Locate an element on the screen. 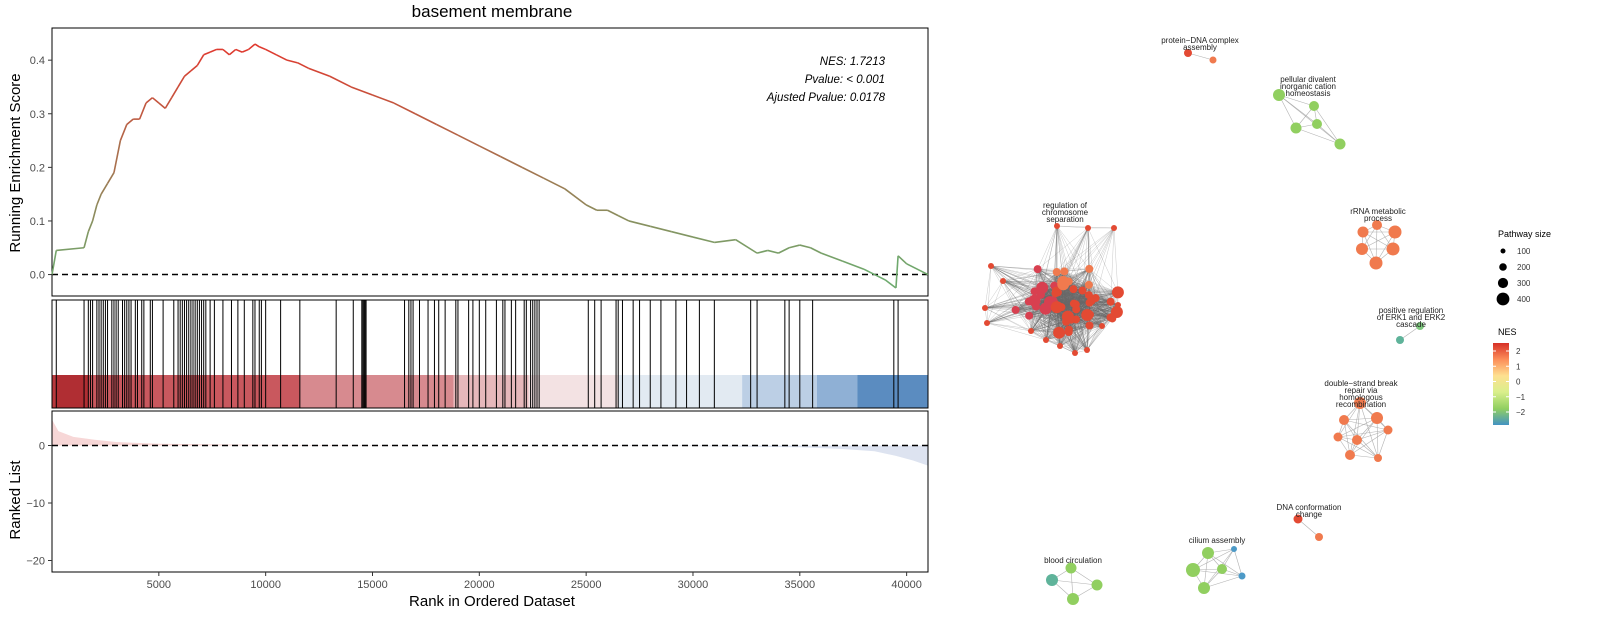  nes-tick-label: 2 is located at coordinates (1518, 351).